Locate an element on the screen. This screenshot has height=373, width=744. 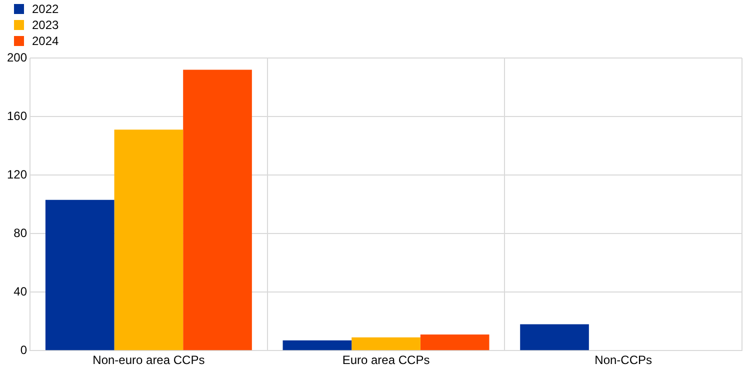
y-tick-label: 0 is located at coordinates (24, 349).